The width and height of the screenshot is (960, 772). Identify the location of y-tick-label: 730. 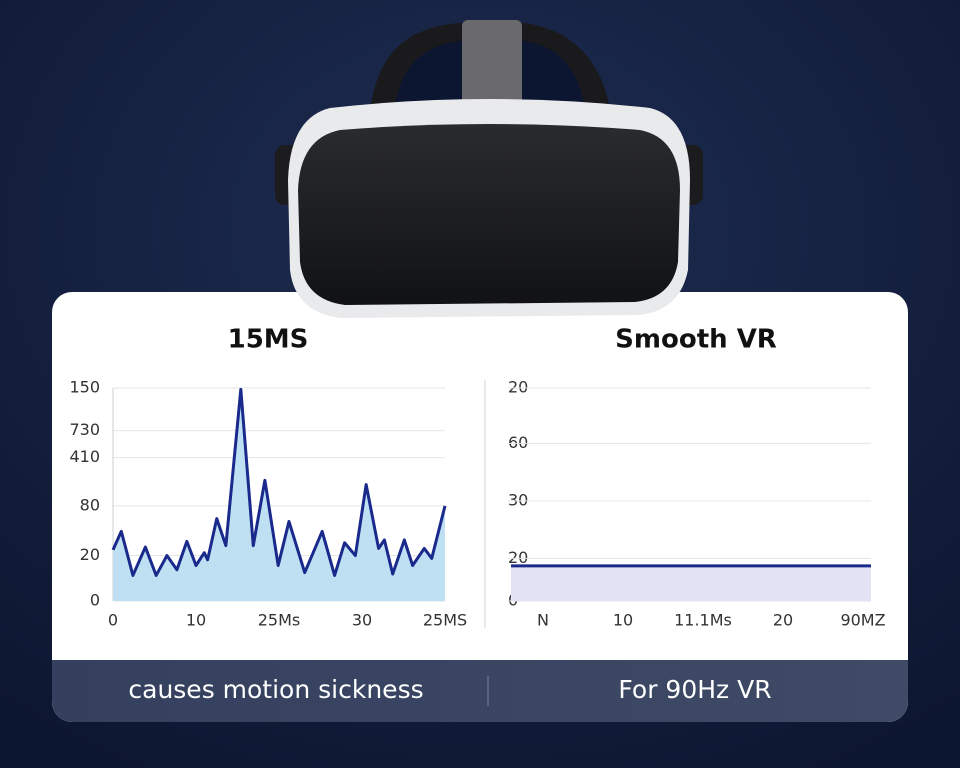
(84, 429).